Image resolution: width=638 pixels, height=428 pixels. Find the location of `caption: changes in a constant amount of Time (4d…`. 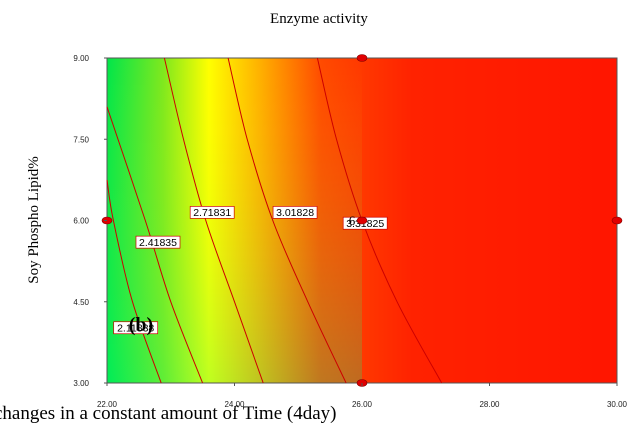

caption: changes in a constant amount of Time (4d… is located at coordinates (168, 413).